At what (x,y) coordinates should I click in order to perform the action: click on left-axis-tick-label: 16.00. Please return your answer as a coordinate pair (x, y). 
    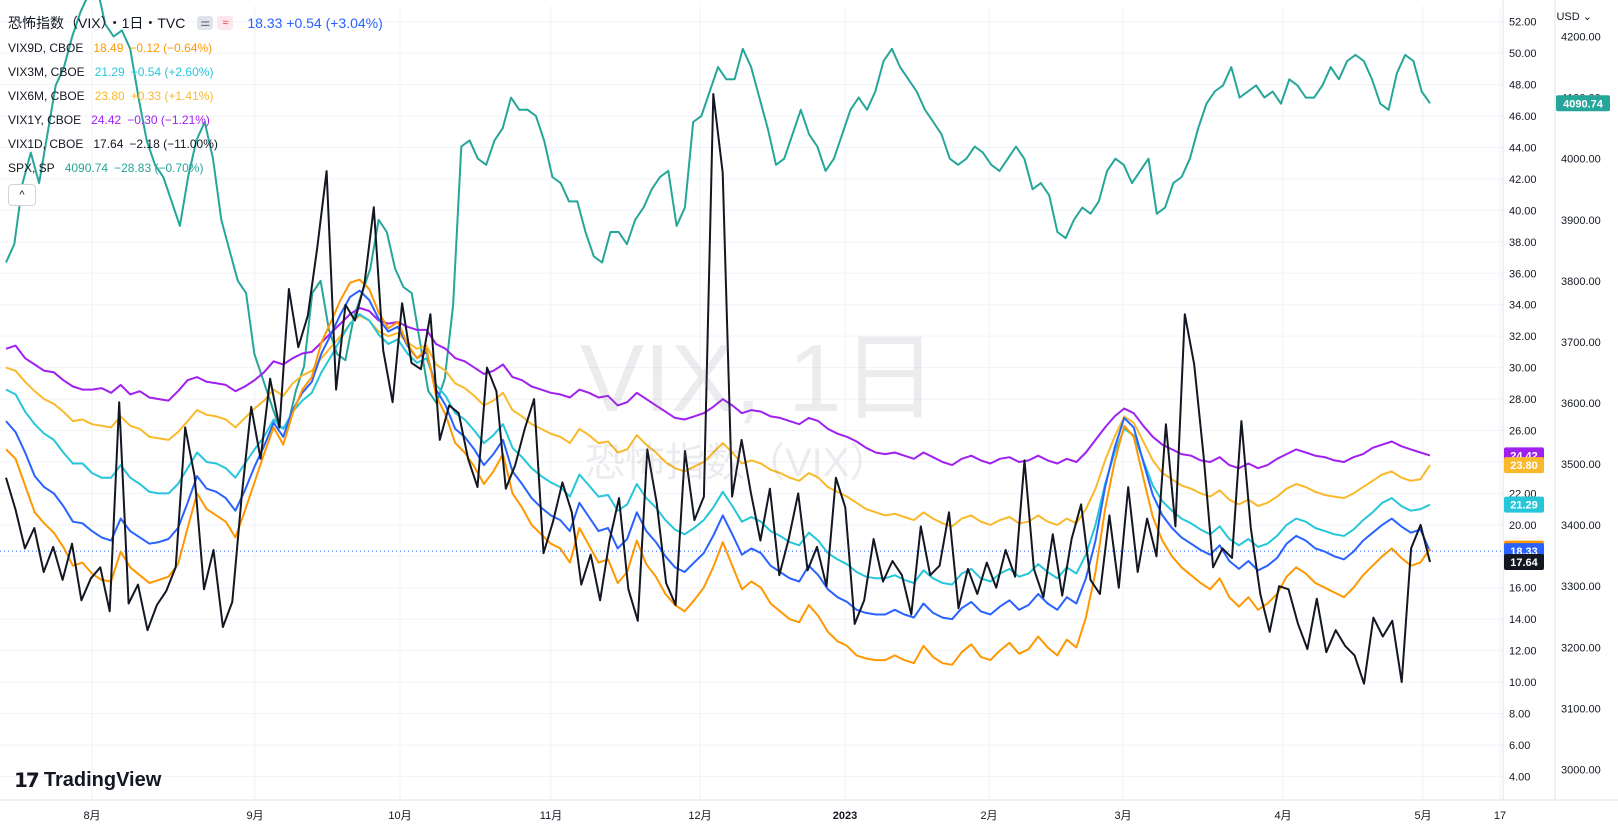
    Looking at the image, I should click on (1523, 589).